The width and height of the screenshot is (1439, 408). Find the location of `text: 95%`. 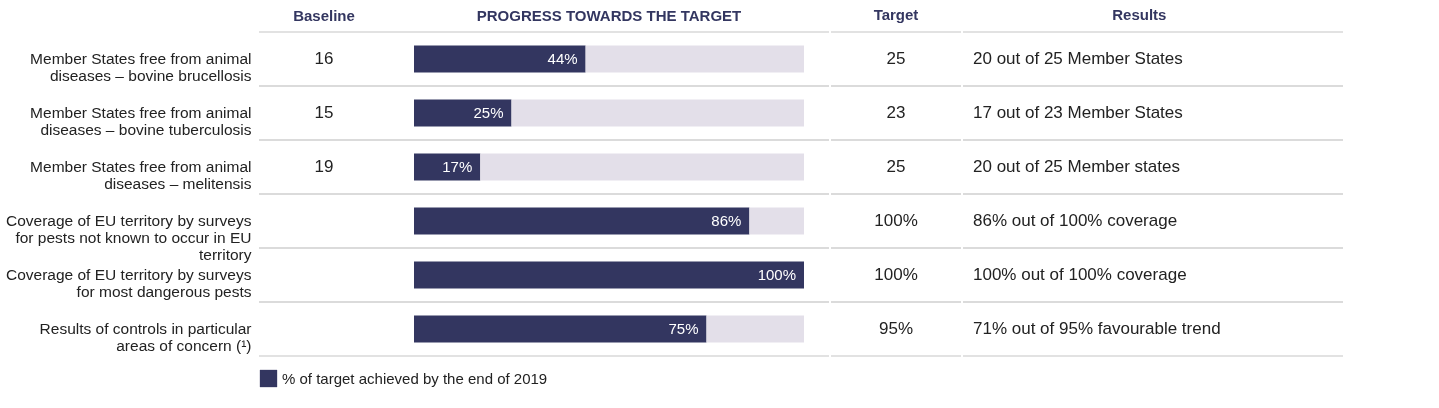

text: 95% is located at coordinates (896, 328).